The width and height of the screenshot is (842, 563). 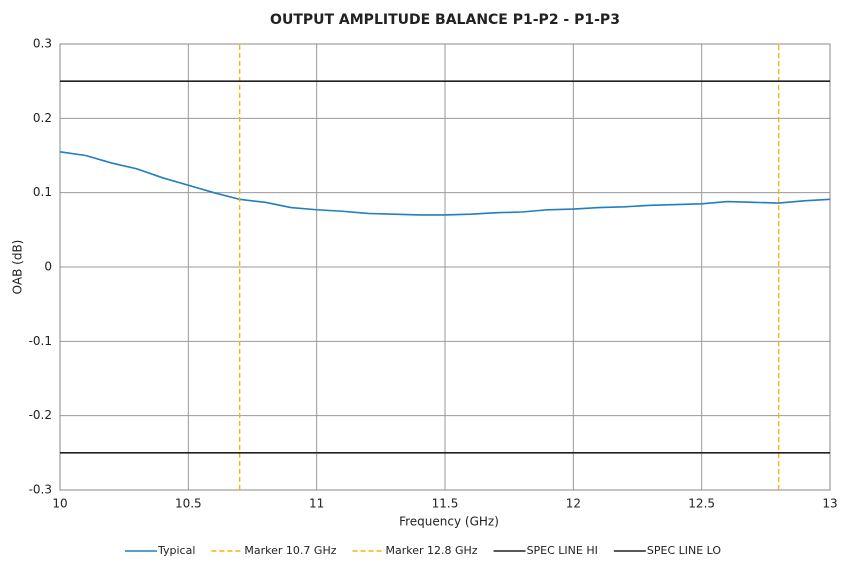 What do you see at coordinates (445, 504) in the screenshot?
I see `x-tick-label: 11.5` at bounding box center [445, 504].